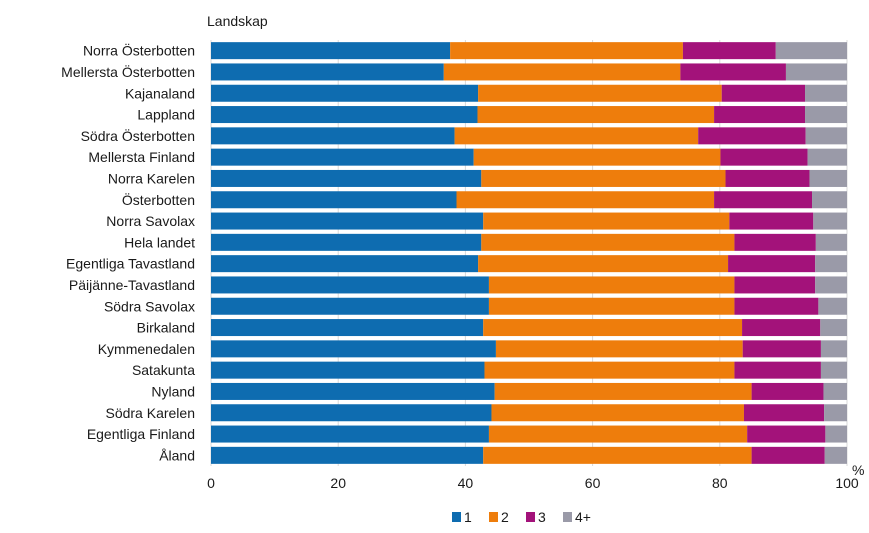  What do you see at coordinates (141, 157) in the screenshot?
I see `category-label: Mellersta Finland` at bounding box center [141, 157].